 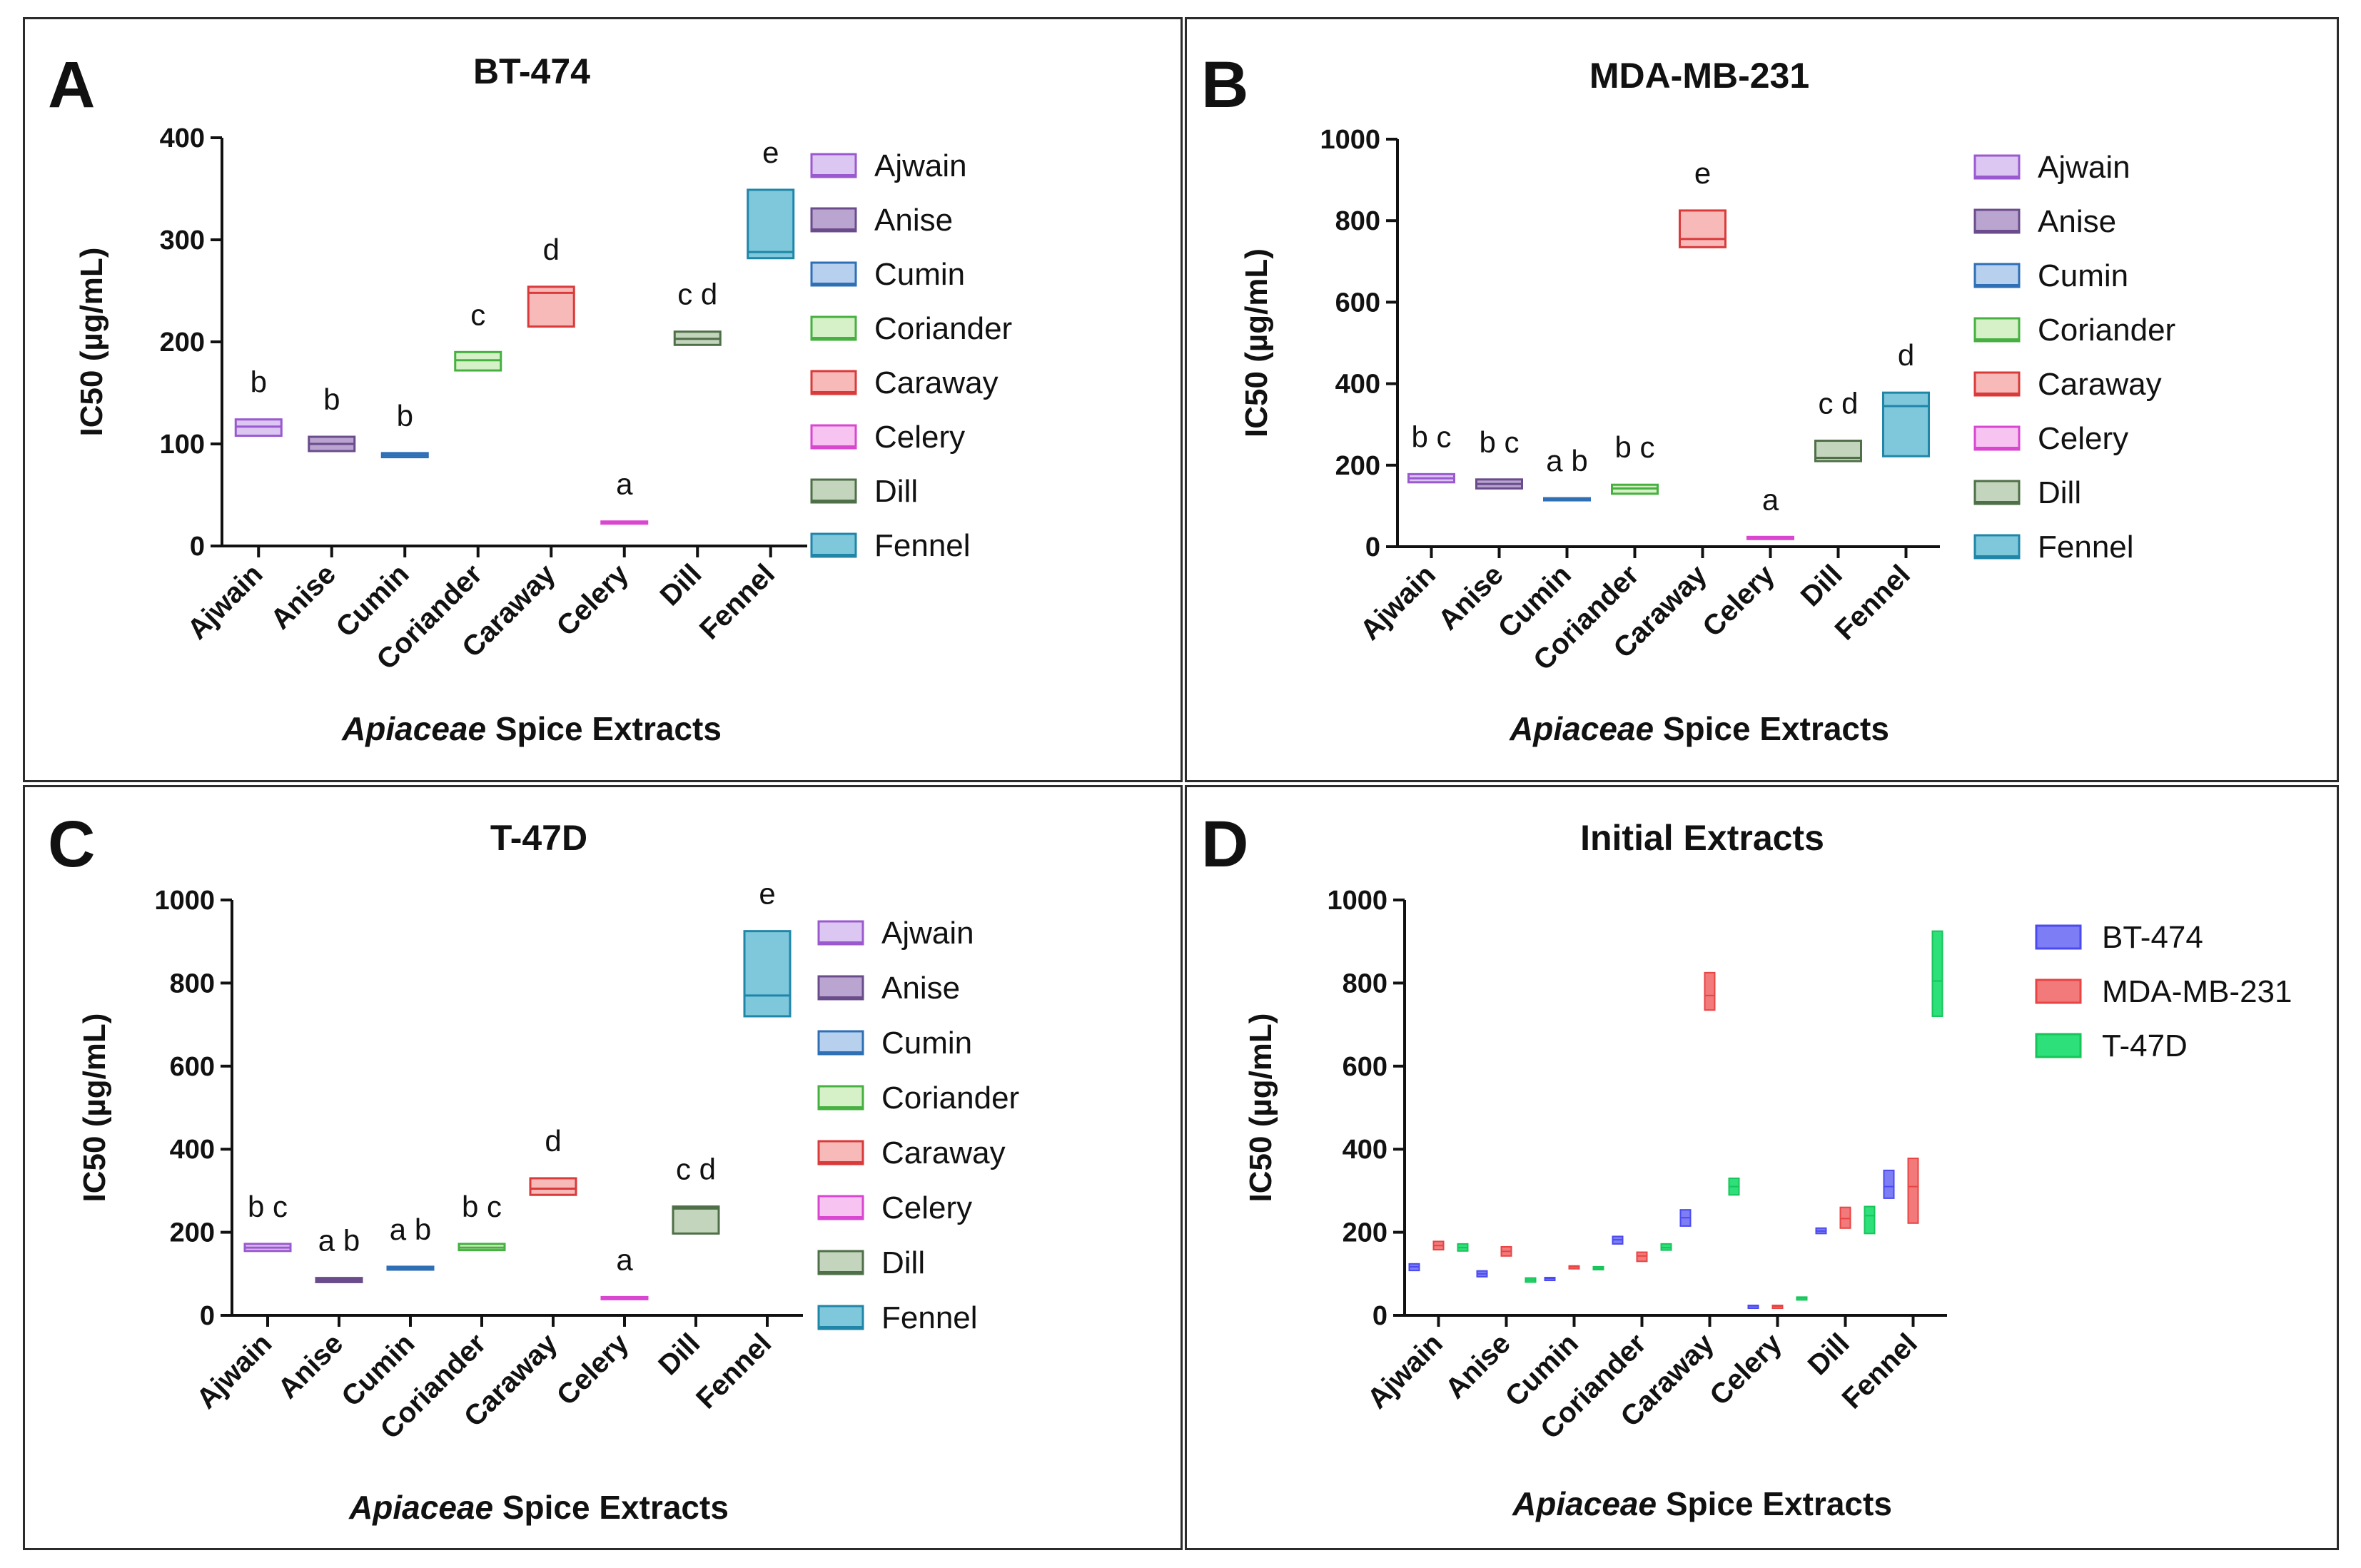 What do you see at coordinates (2083, 275) in the screenshot?
I see `legend-label: Cumin` at bounding box center [2083, 275].